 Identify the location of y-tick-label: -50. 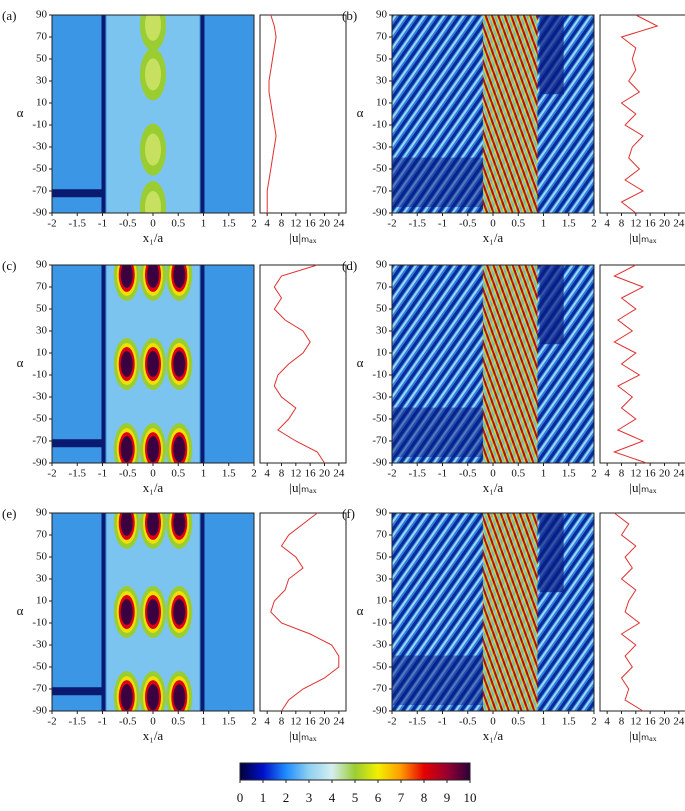
(39, 667).